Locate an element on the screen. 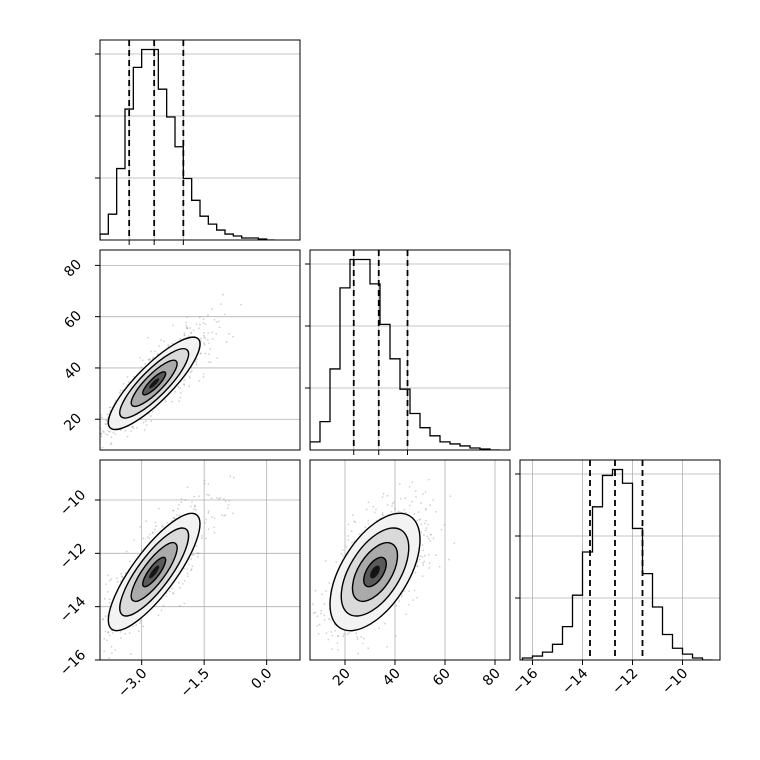  contour-level is located at coordinates (154, 383).